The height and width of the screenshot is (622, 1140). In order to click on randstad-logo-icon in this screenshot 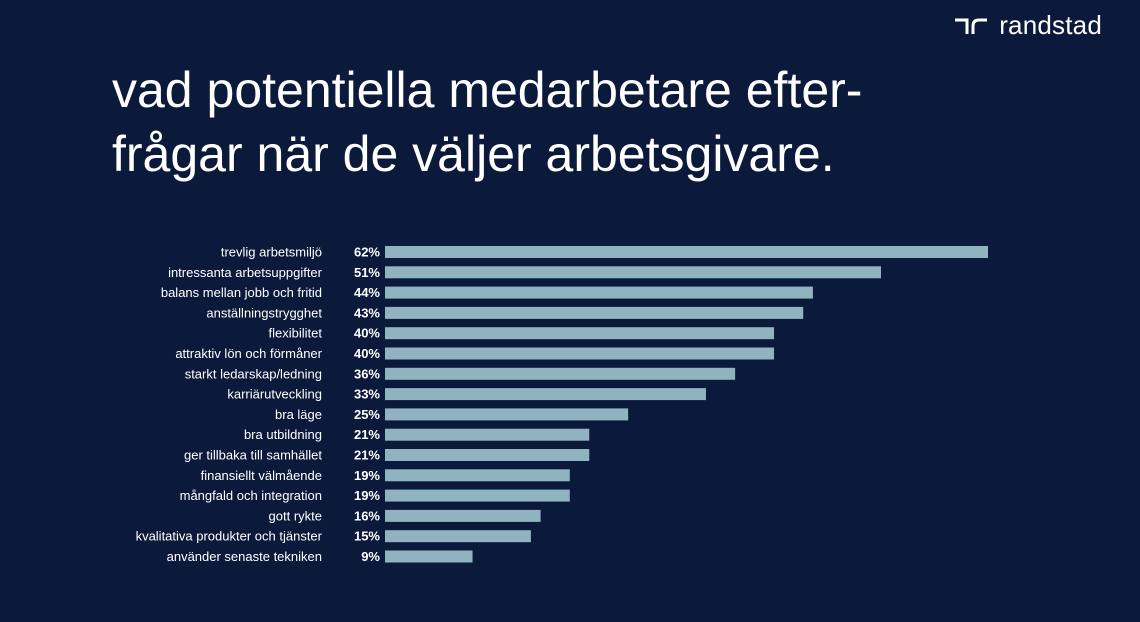, I will do `click(971, 26)`.